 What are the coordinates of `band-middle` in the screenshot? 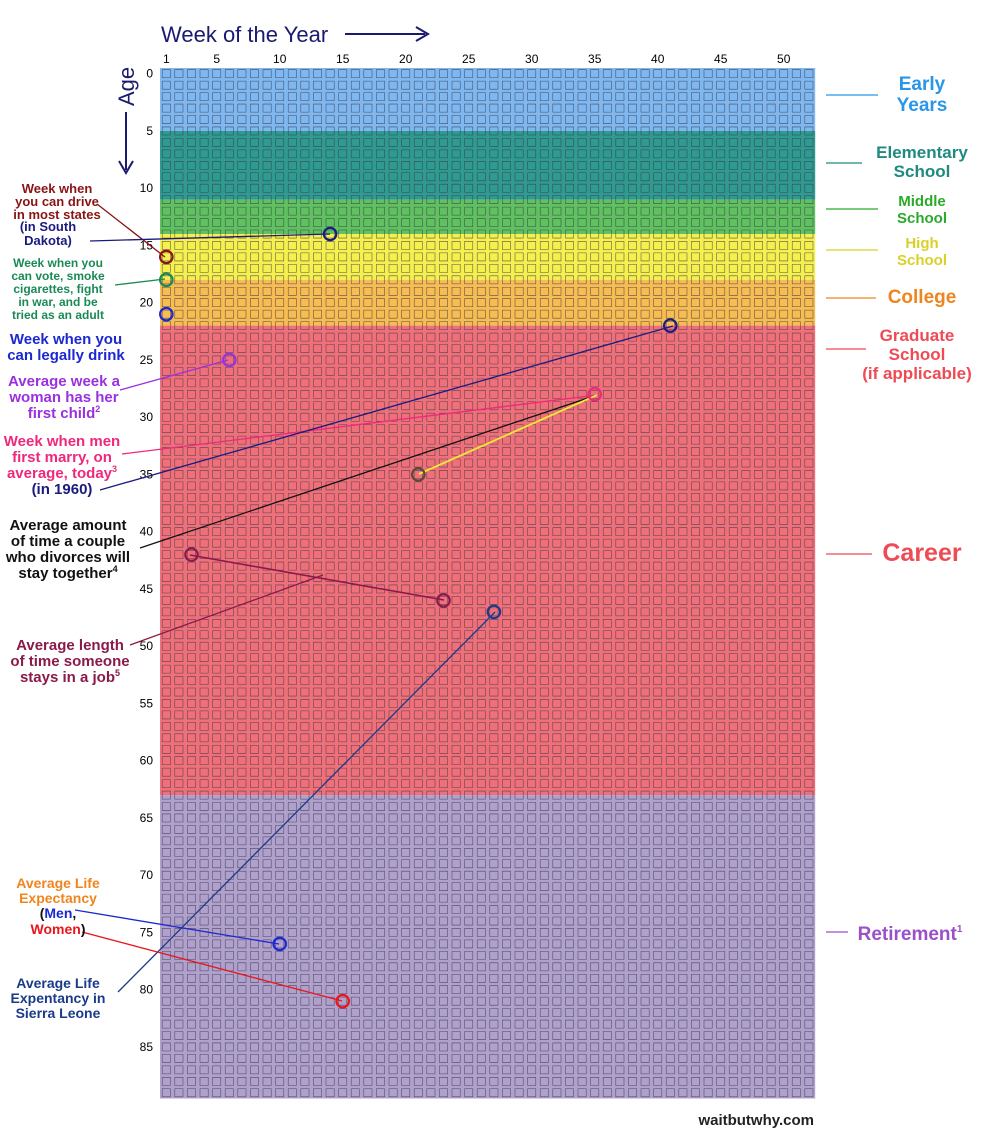 It's located at (488, 217).